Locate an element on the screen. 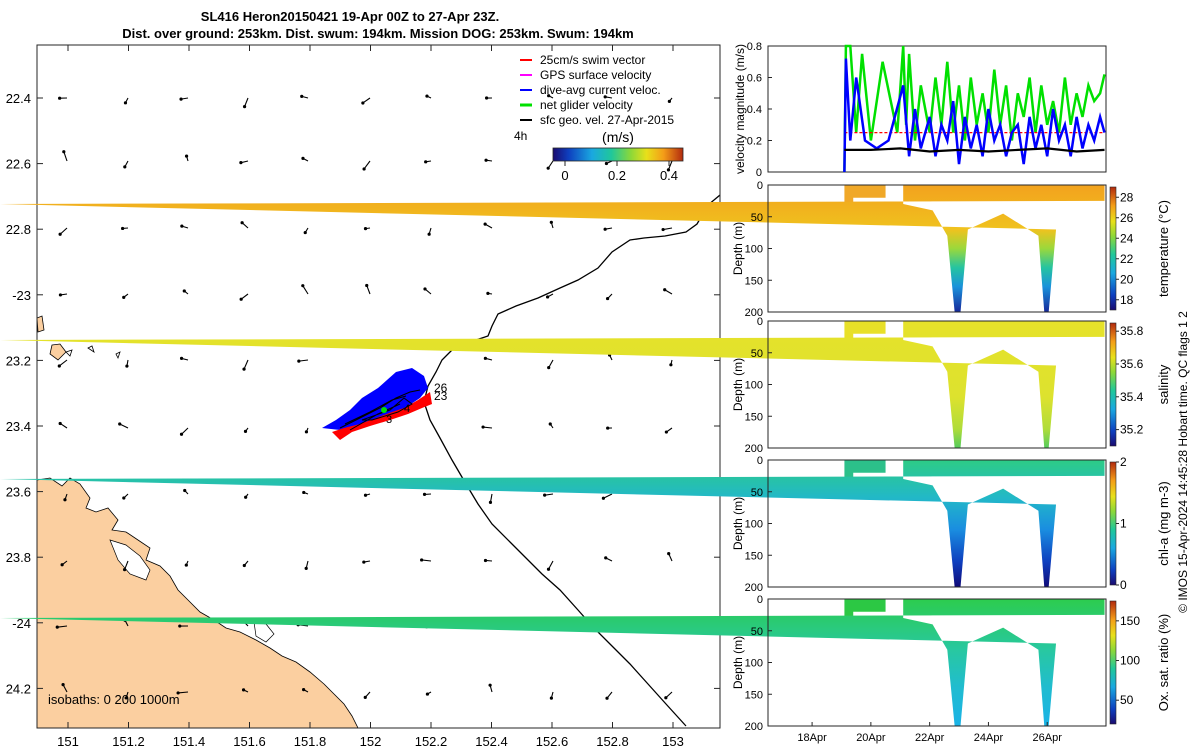  map-xtick-label: 153 is located at coordinates (673, 741).